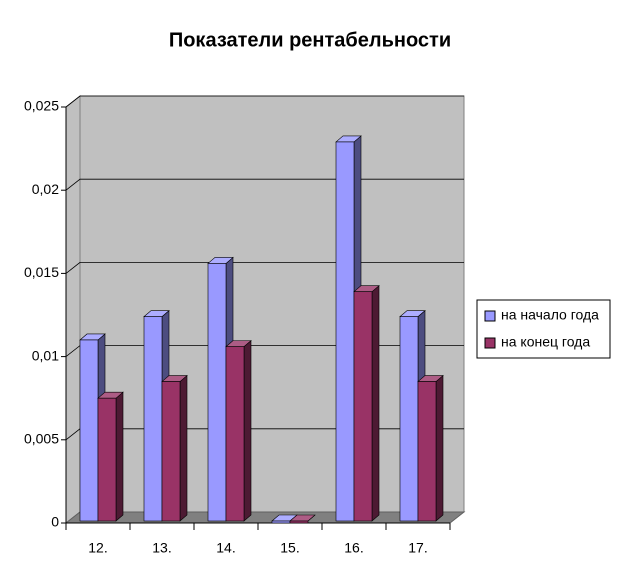 The image size is (619, 588). Describe the element at coordinates (310, 40) in the screenshot. I see `chart-title: Показатели рентабельности` at that location.